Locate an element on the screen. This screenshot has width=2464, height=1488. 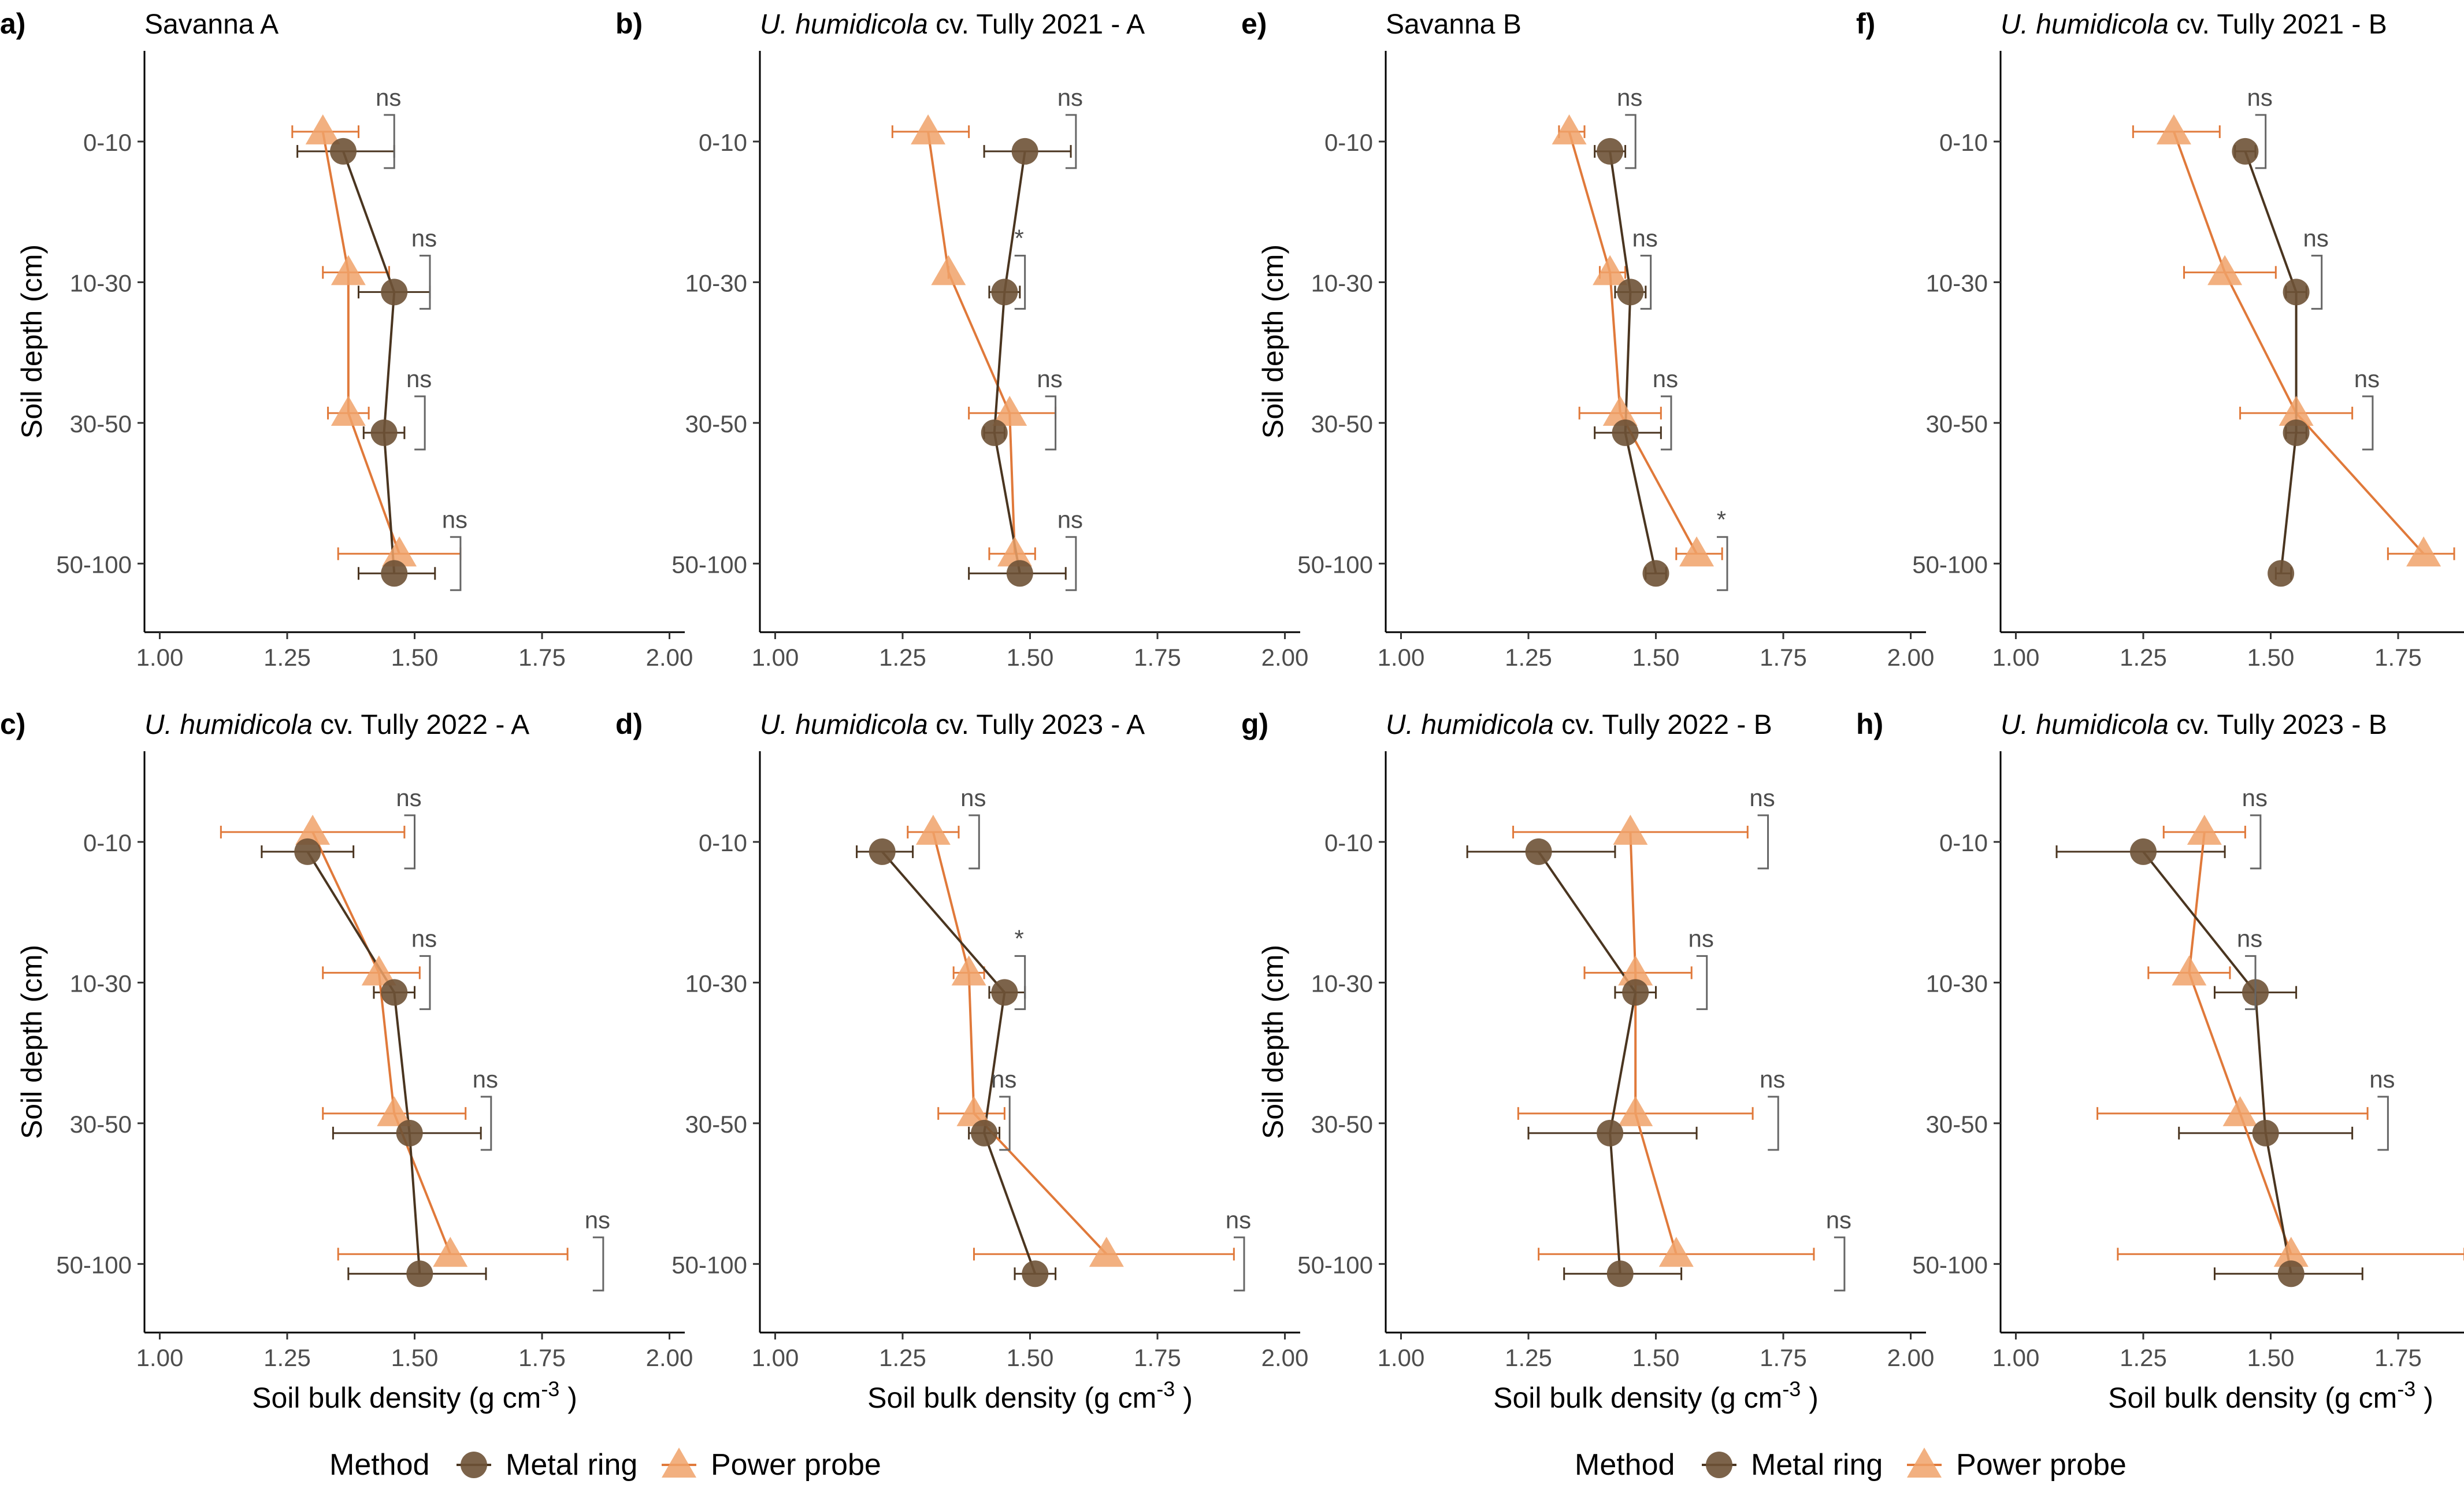
legend: Method Metal ring Power probe is located at coordinates (1851, 1465).